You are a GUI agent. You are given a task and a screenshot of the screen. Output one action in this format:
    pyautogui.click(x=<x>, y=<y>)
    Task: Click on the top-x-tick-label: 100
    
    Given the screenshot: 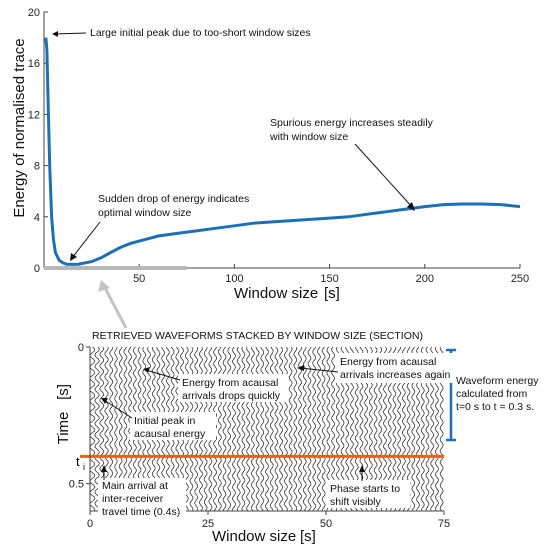 What is the action you would take?
    pyautogui.click(x=234, y=279)
    